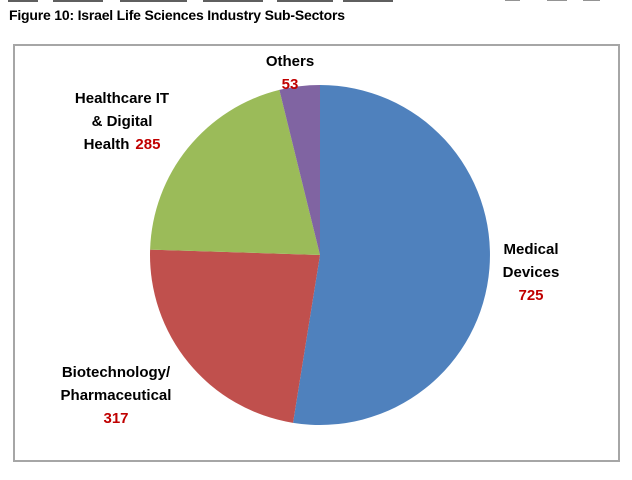 The height and width of the screenshot is (480, 632). Describe the element at coordinates (531, 249) in the screenshot. I see `slice-label-medical-line1: Medical` at that location.